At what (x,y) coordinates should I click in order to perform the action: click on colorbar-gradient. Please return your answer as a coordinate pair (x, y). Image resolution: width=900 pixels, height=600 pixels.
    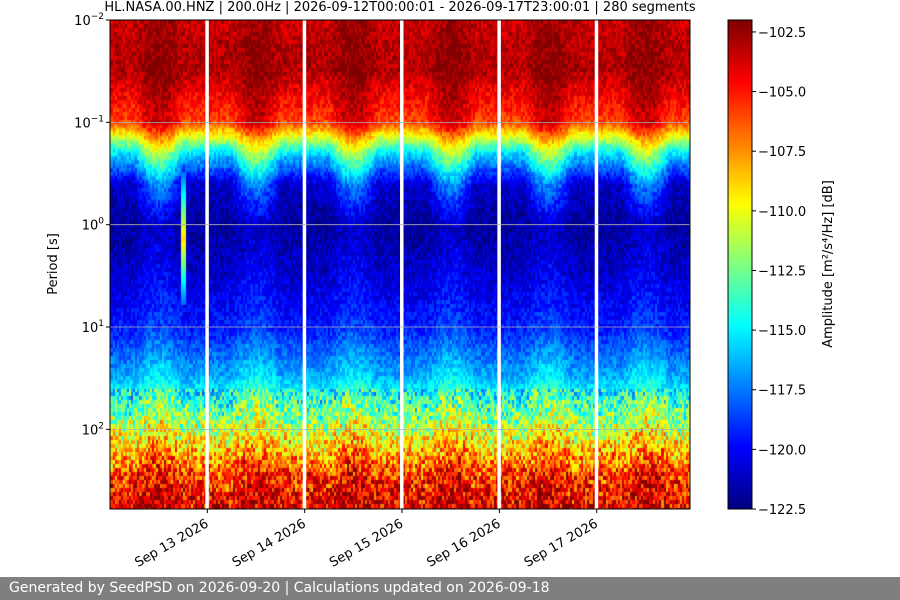
    Looking at the image, I should click on (740, 264).